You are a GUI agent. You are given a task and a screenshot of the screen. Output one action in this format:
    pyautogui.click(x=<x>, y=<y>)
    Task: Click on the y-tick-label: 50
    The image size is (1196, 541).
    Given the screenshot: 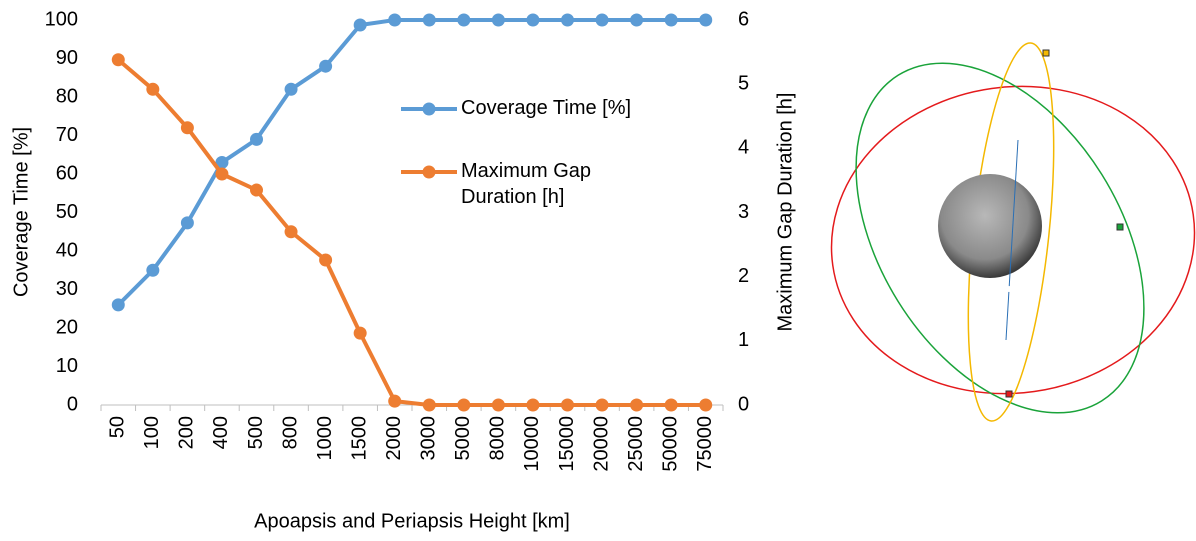 What is the action you would take?
    pyautogui.click(x=67, y=212)
    